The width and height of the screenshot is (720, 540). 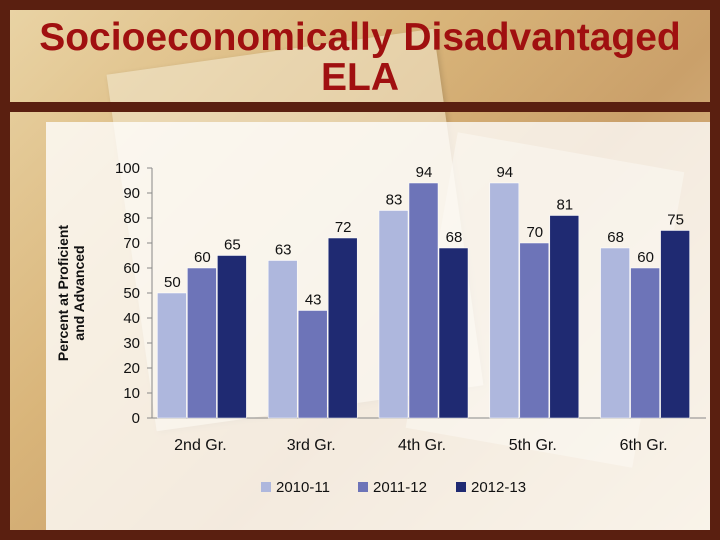 I want to click on y-tick-label: 90, so click(x=131, y=193).